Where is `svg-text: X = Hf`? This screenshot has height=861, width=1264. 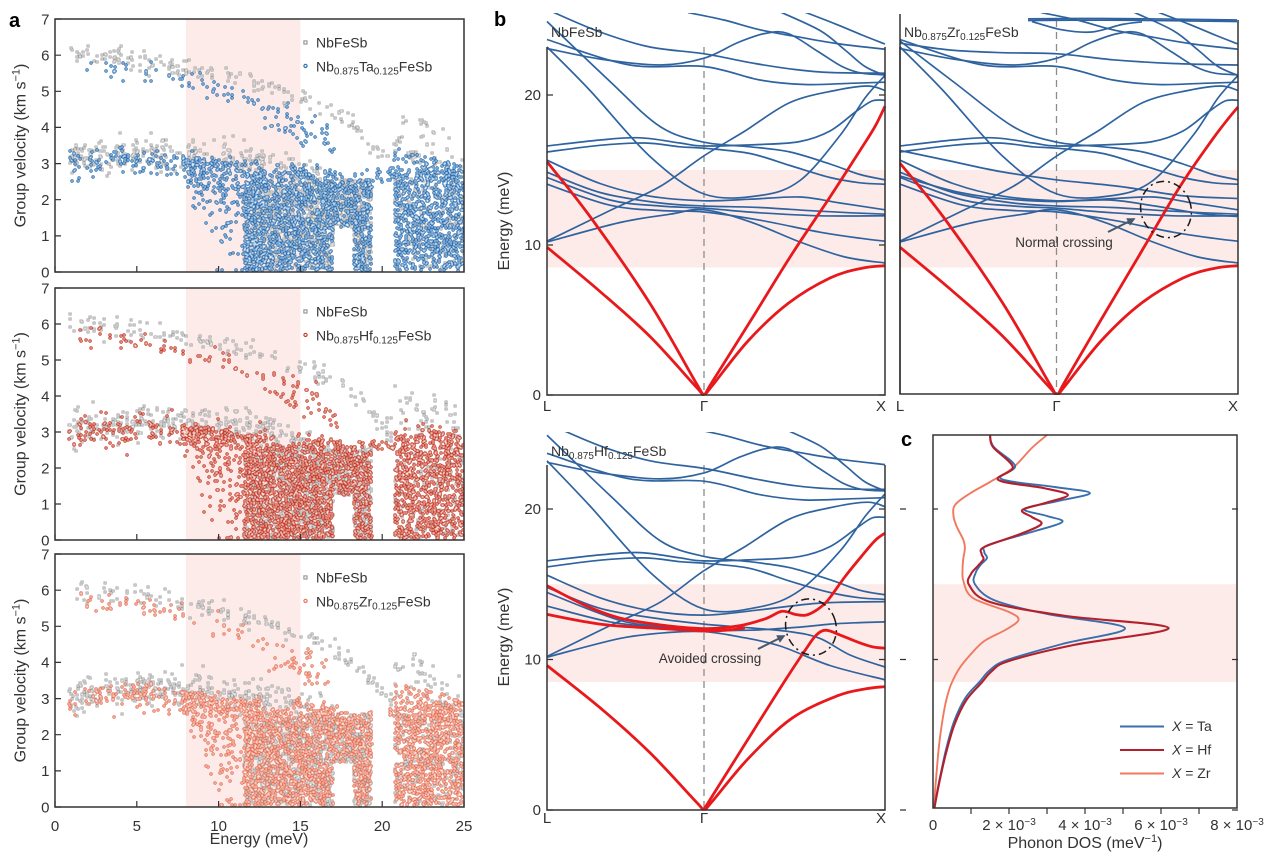 svg-text: X = Hf is located at coordinates (1191, 750).